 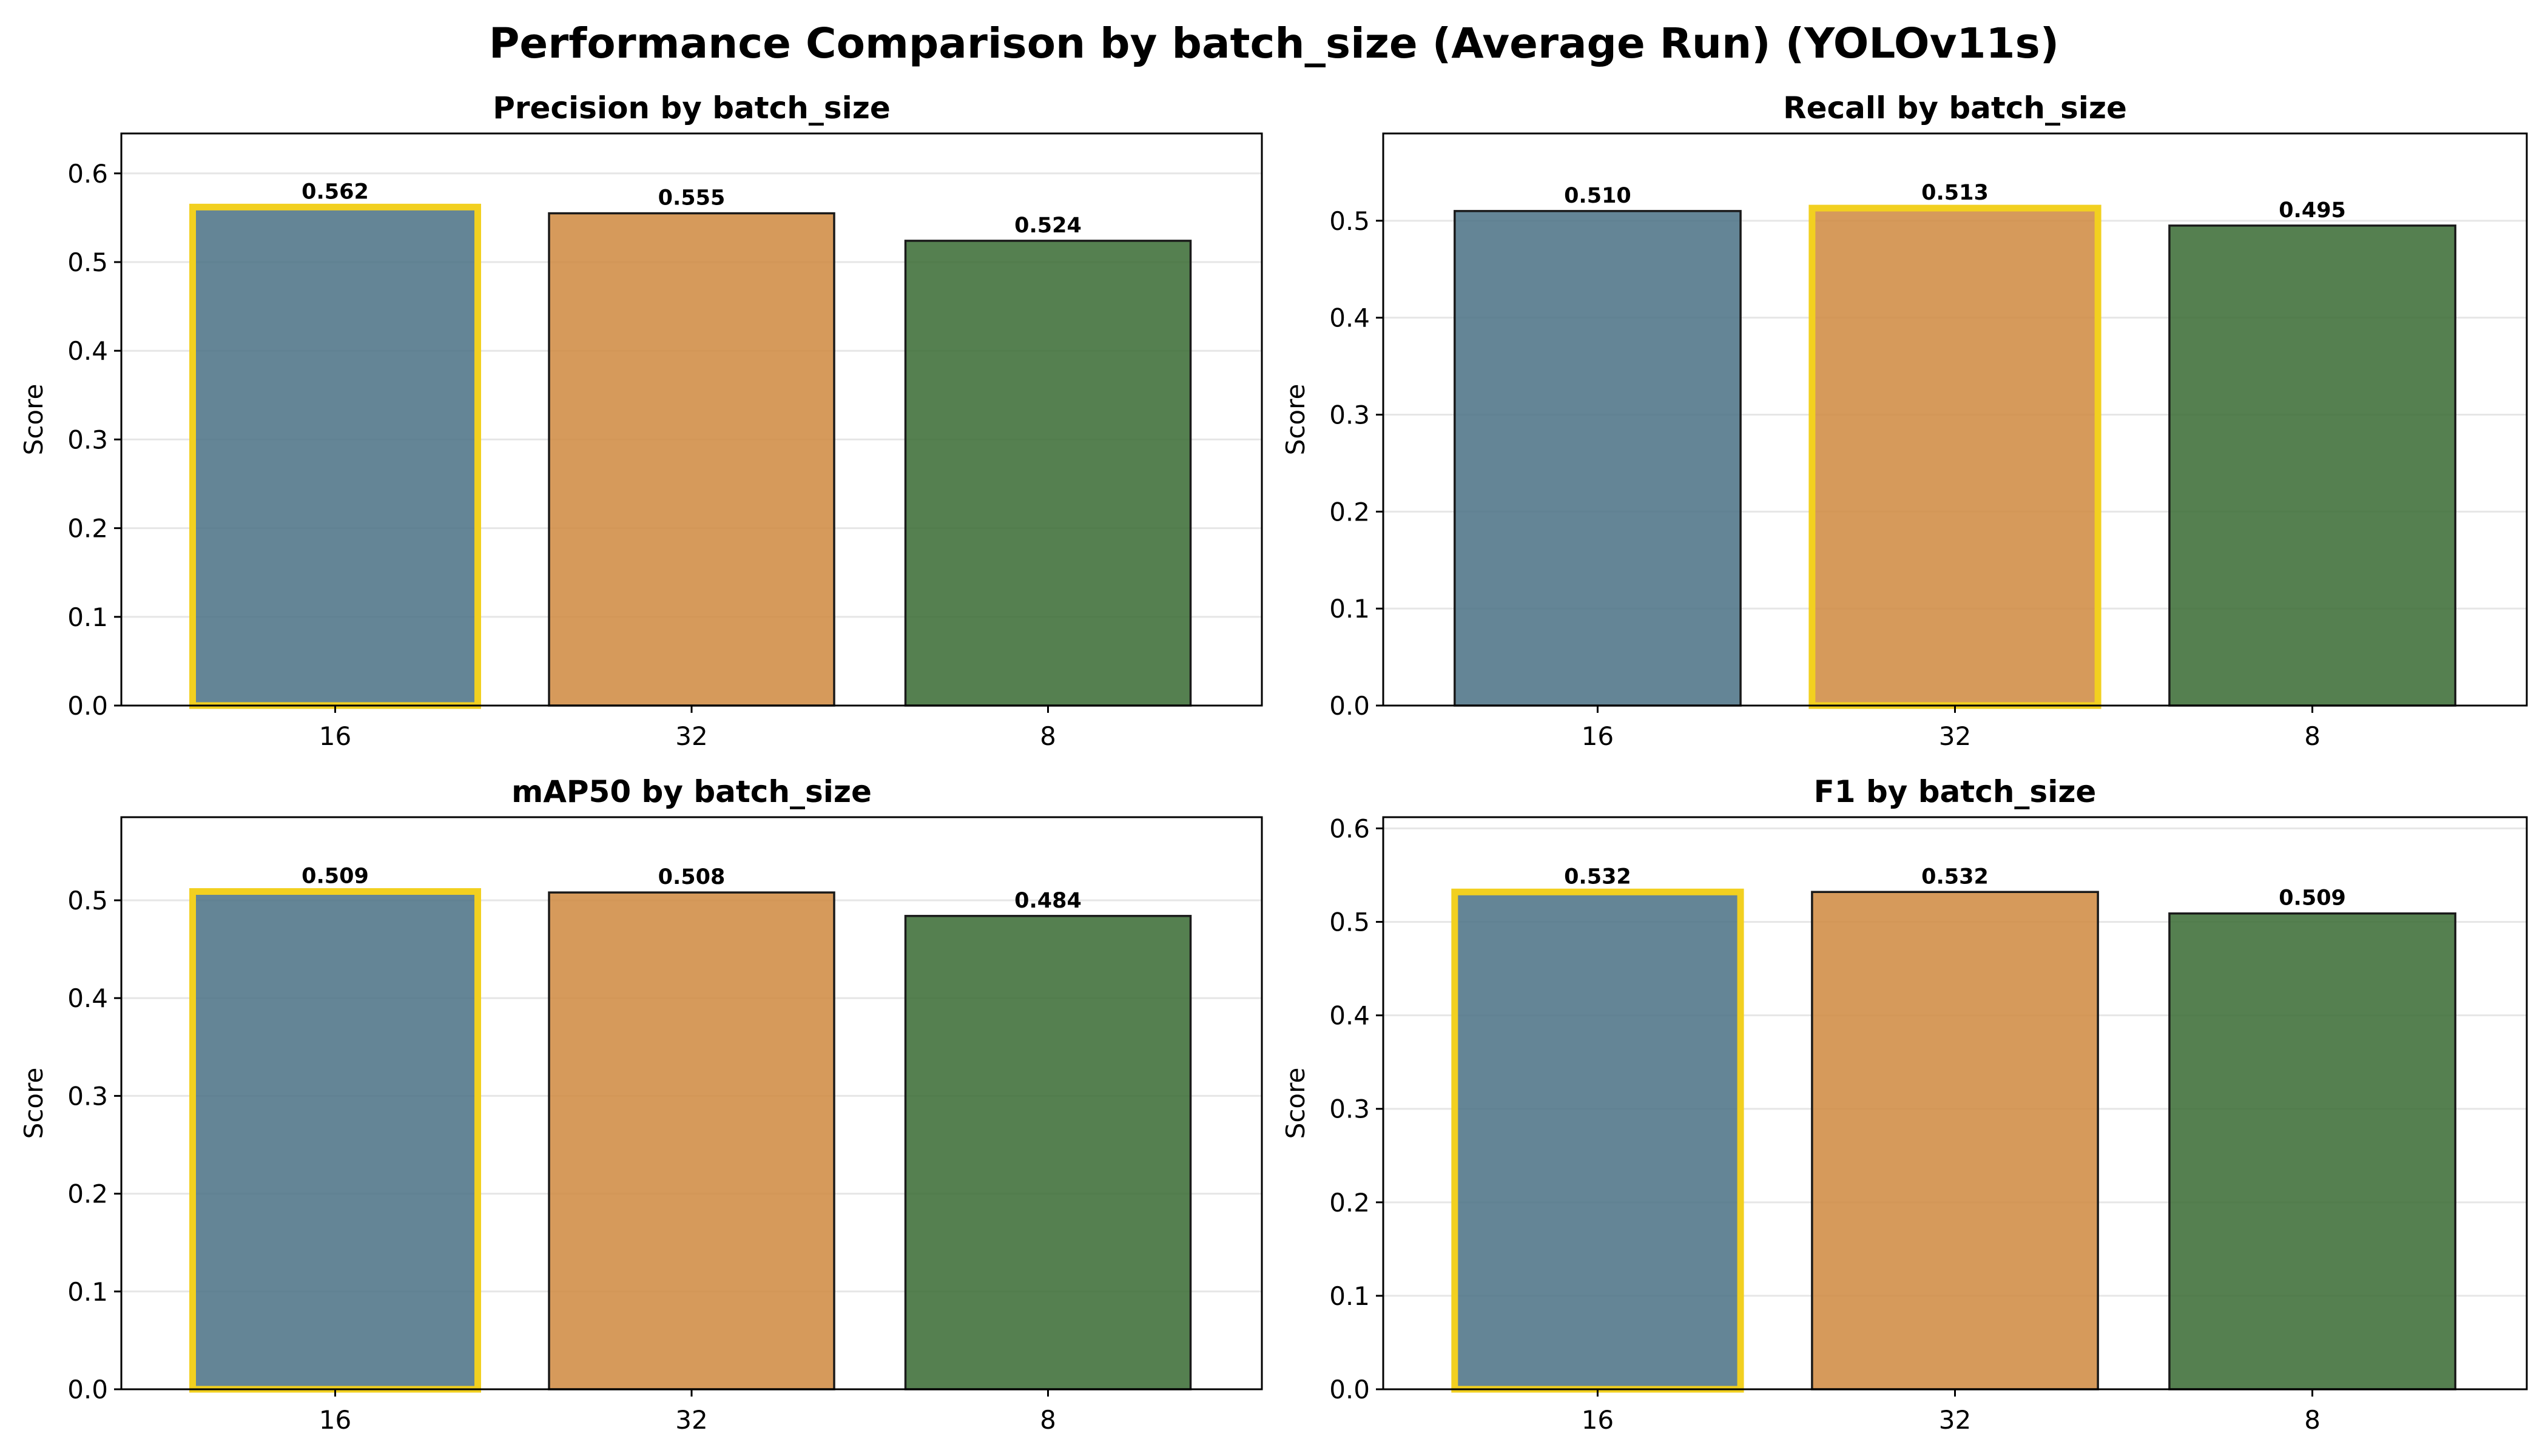 I want to click on subplot-title: Recall by batch_size, so click(x=1955, y=108).